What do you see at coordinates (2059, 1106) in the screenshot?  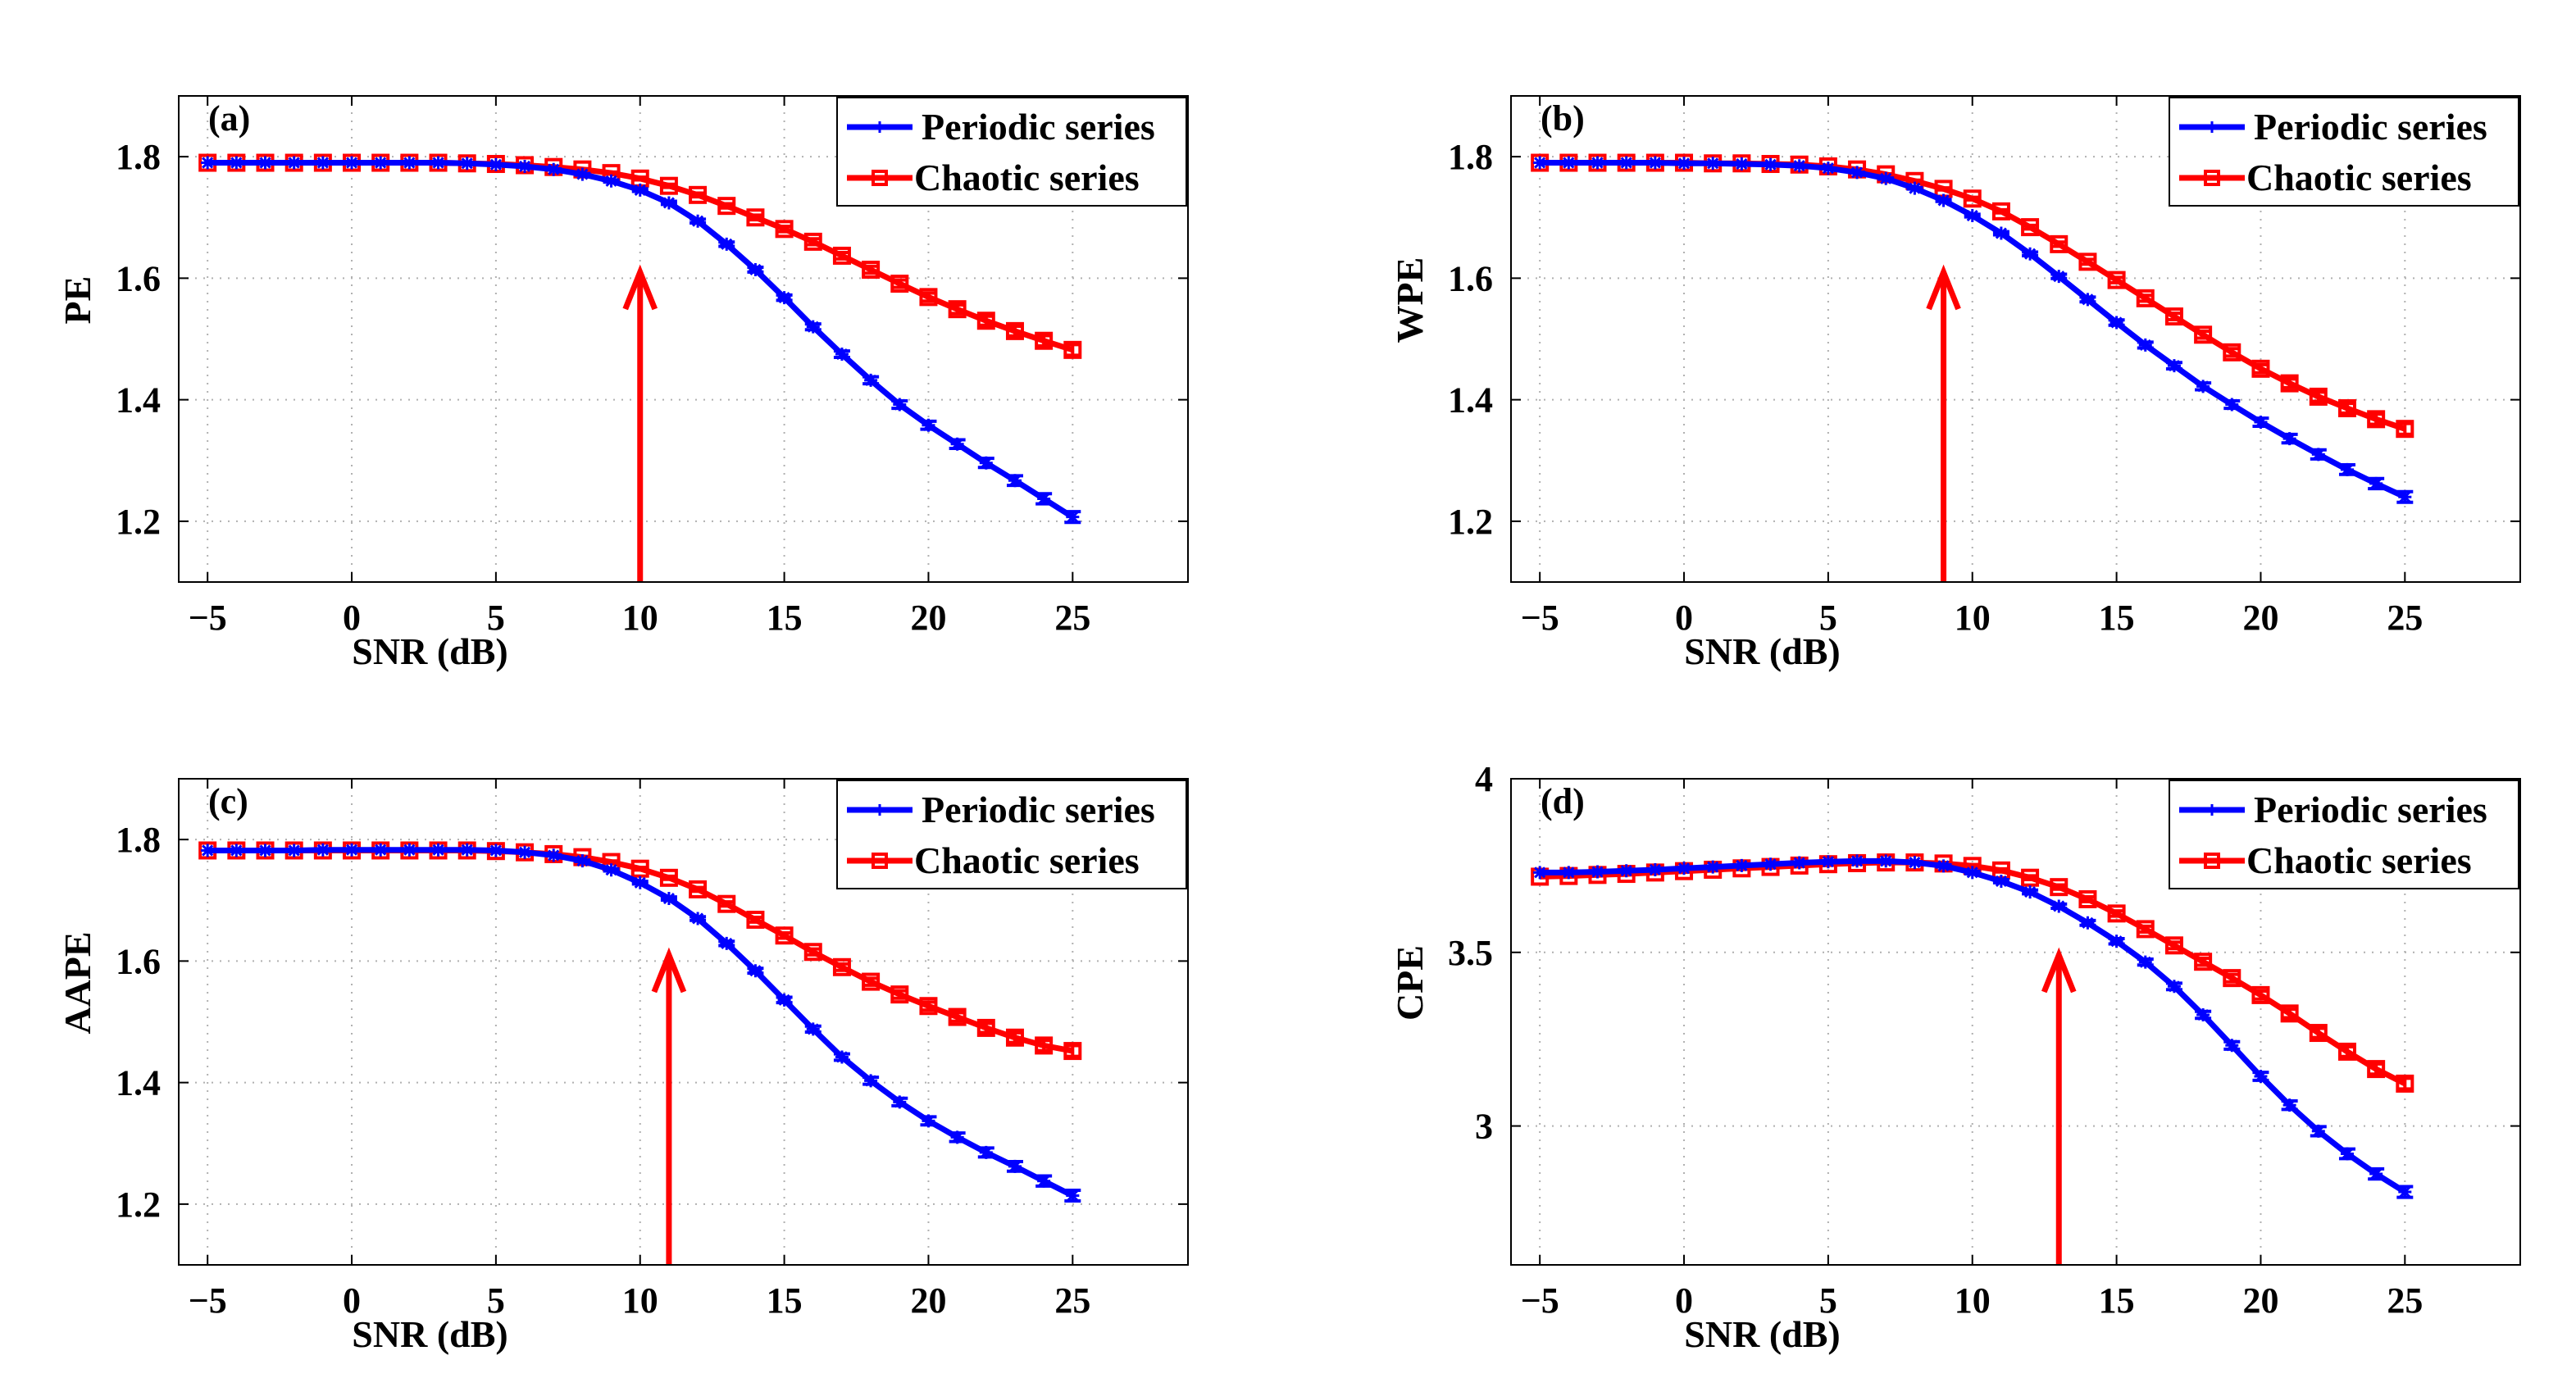 I see `threshold-arrow` at bounding box center [2059, 1106].